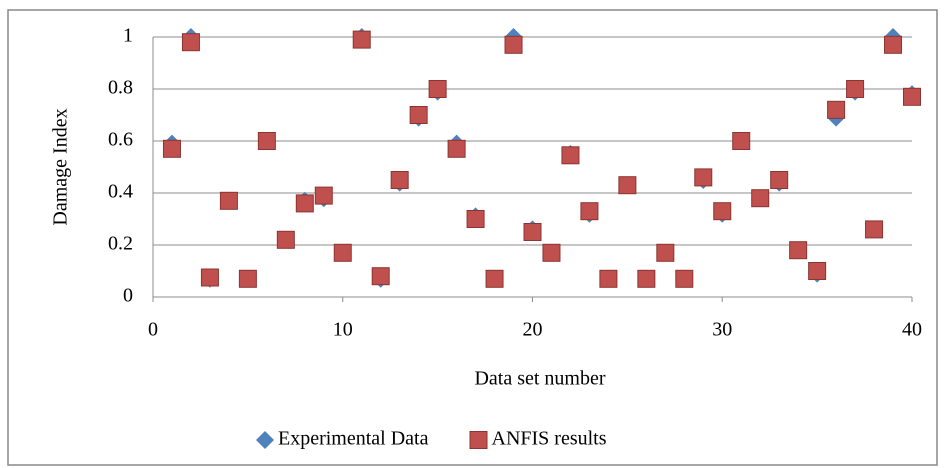 The width and height of the screenshot is (945, 468). What do you see at coordinates (153, 330) in the screenshot?
I see `x-tick-label: 0` at bounding box center [153, 330].